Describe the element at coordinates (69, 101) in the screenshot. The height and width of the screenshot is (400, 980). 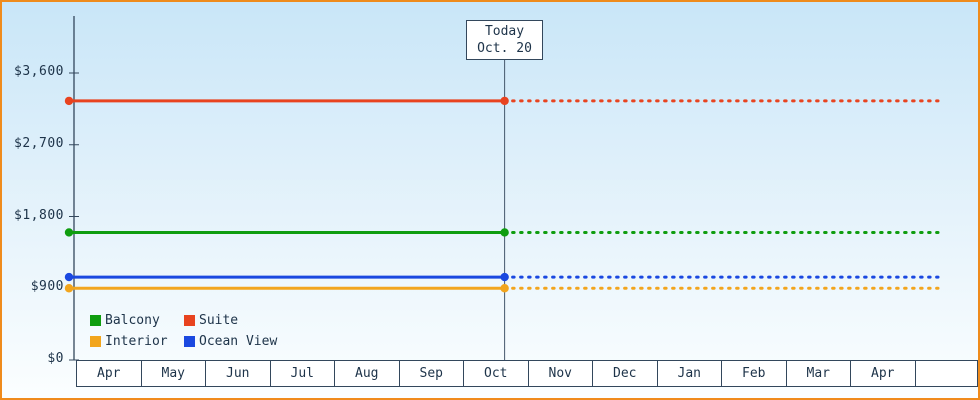
I see `series-start-marker-suite` at that location.